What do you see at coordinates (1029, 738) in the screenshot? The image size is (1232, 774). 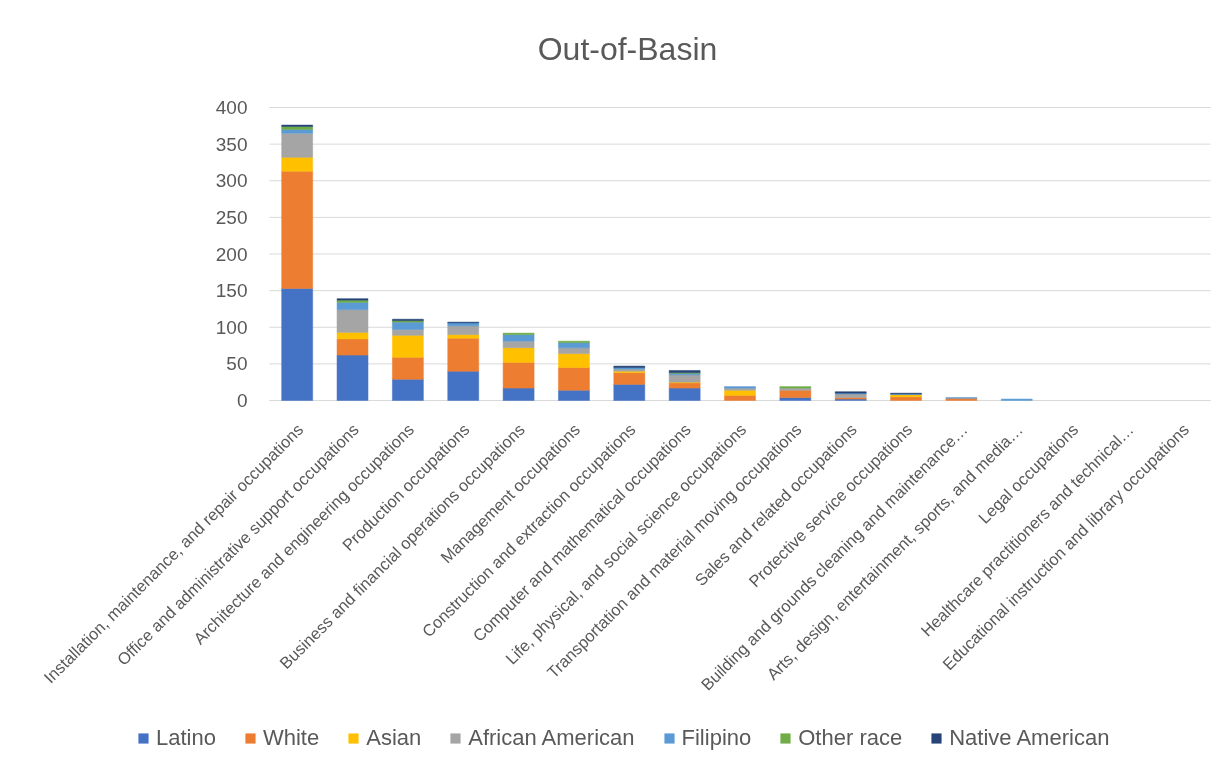 I see `legend-label: Native American` at bounding box center [1029, 738].